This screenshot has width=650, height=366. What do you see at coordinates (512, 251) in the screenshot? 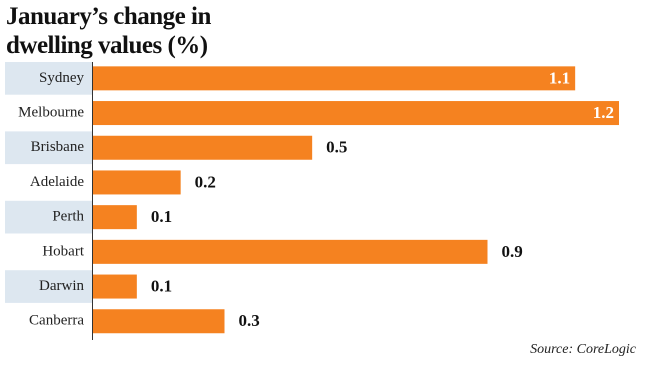
I see `value-label: 0.9` at bounding box center [512, 251].